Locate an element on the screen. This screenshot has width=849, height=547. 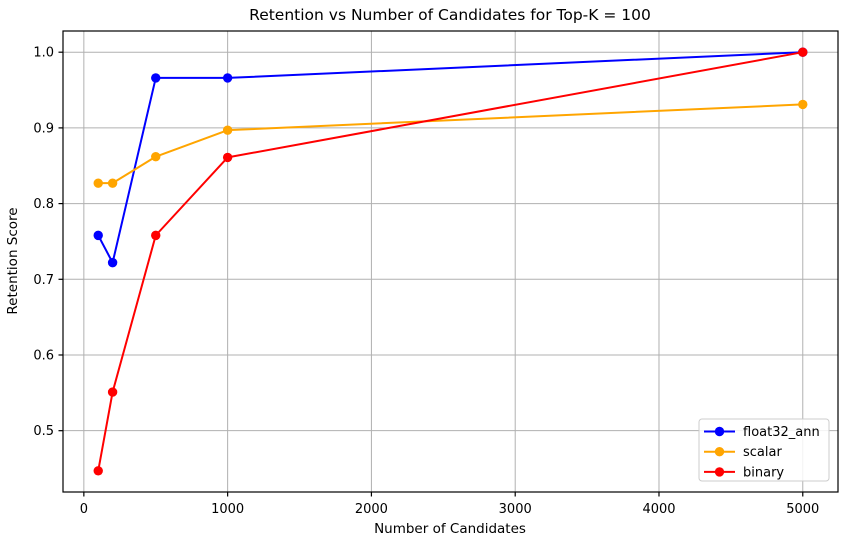
legend-item-label: float32_ann is located at coordinates (781, 432).